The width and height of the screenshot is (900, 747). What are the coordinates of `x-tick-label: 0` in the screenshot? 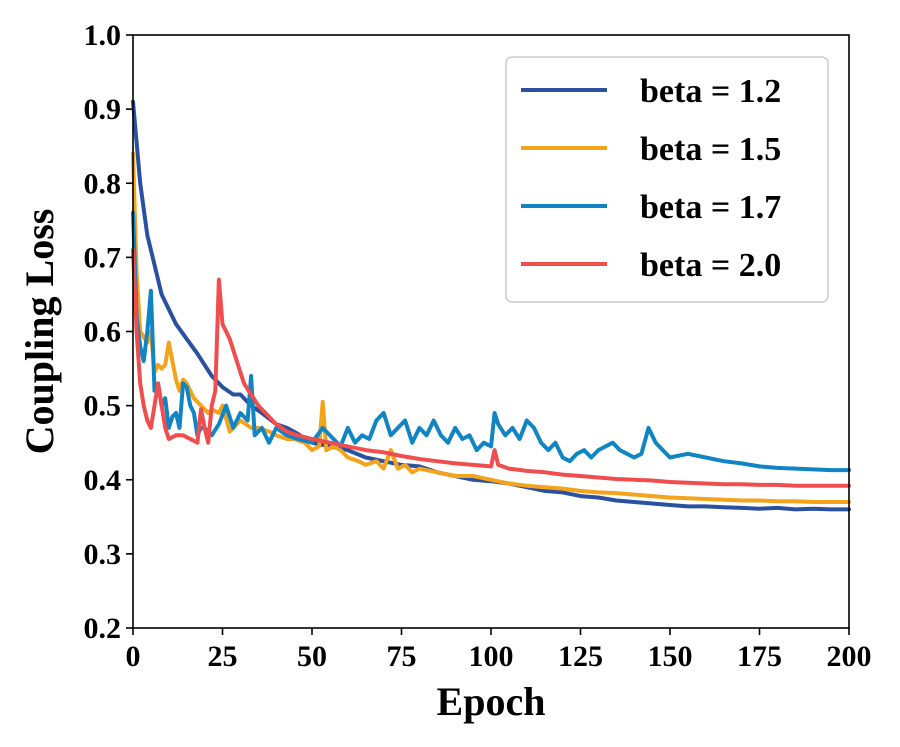 It's located at (133, 656).